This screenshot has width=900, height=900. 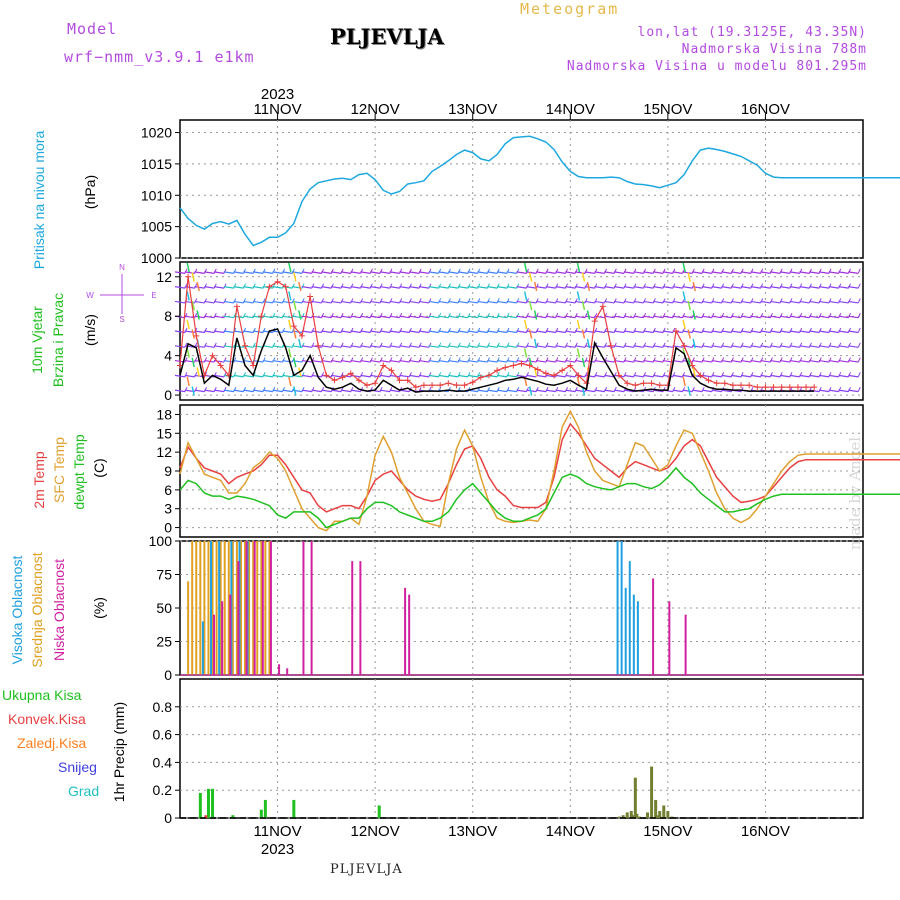 What do you see at coordinates (90, 295) in the screenshot?
I see `compass-w: W` at bounding box center [90, 295].